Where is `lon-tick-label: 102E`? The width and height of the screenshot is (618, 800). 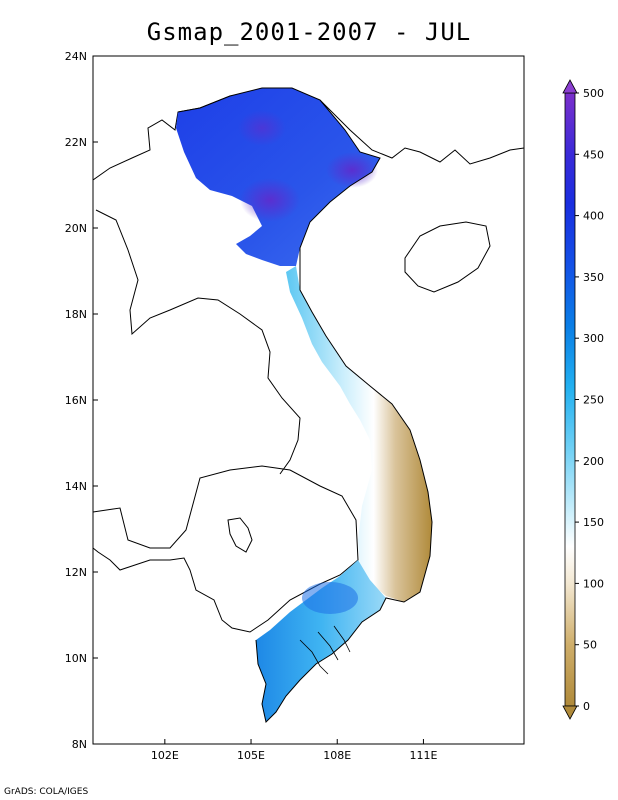 lon-tick-label: 102E is located at coordinates (165, 755).